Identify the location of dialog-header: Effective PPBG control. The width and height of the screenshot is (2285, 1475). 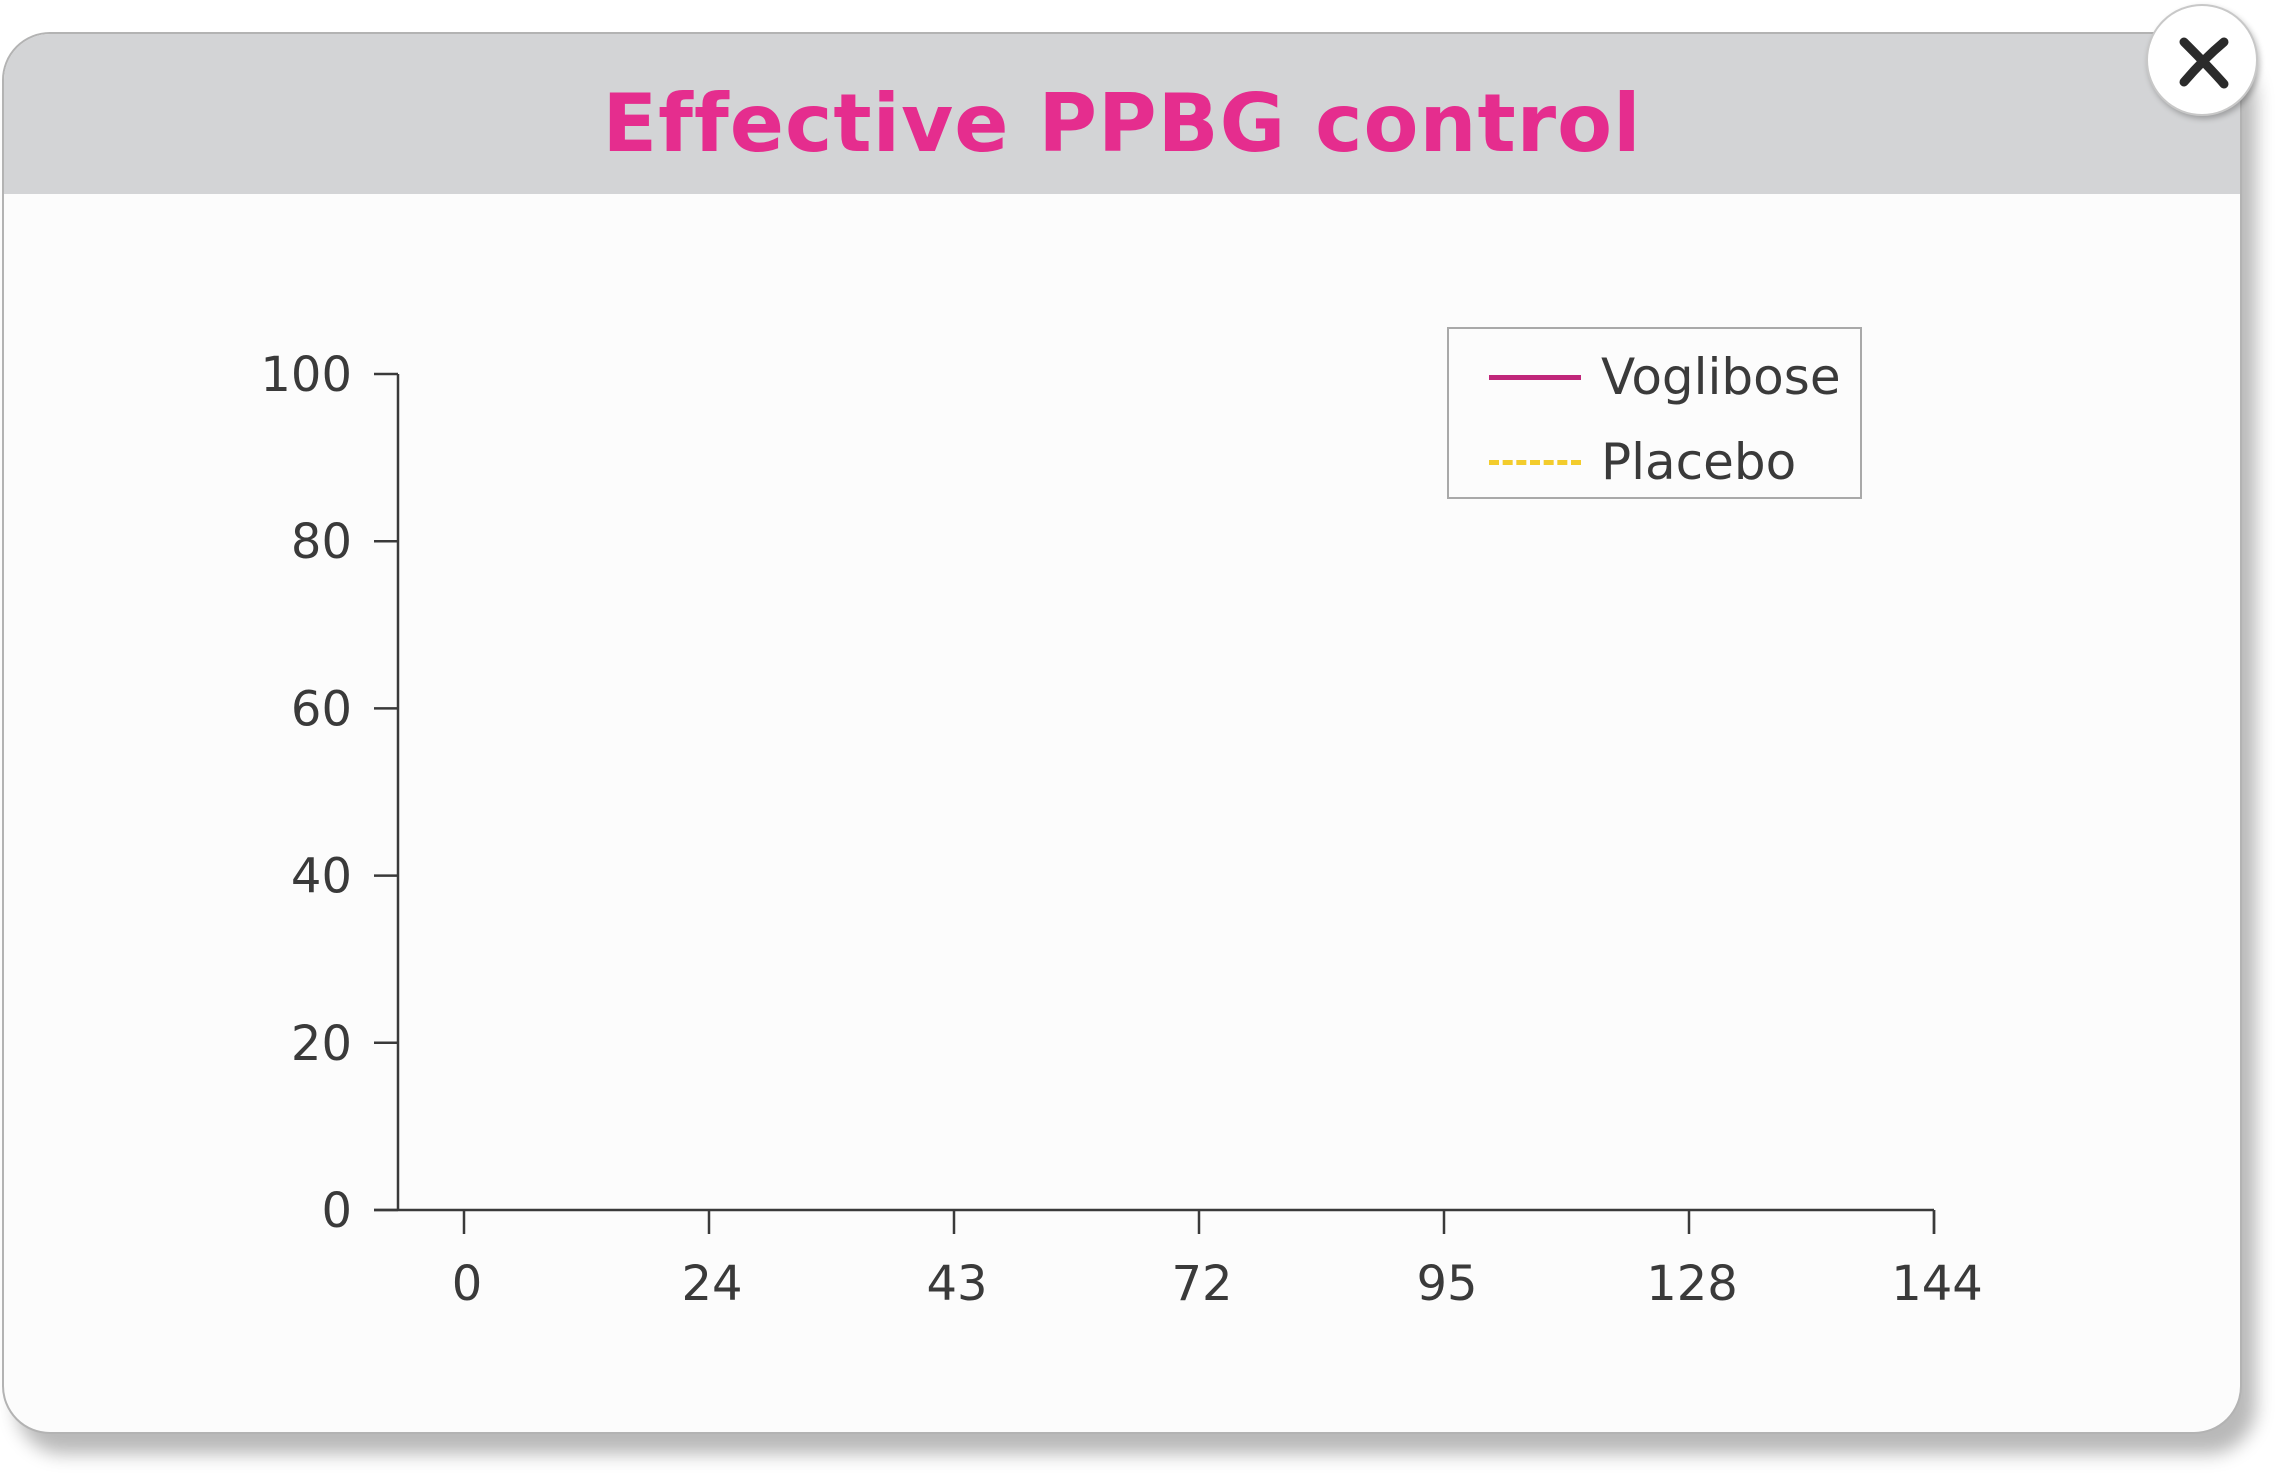
(1122, 114).